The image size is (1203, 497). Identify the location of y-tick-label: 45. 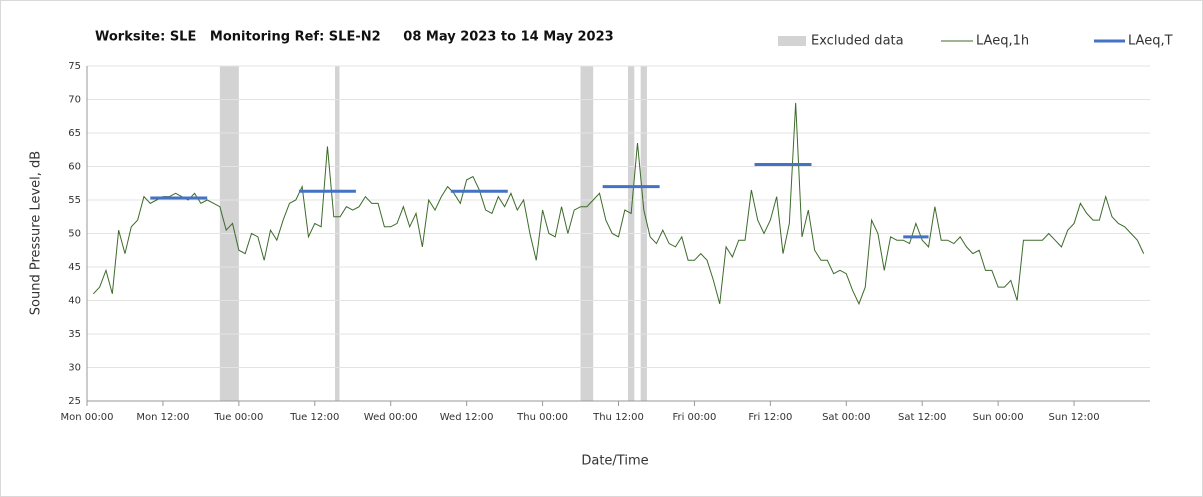
(74, 267).